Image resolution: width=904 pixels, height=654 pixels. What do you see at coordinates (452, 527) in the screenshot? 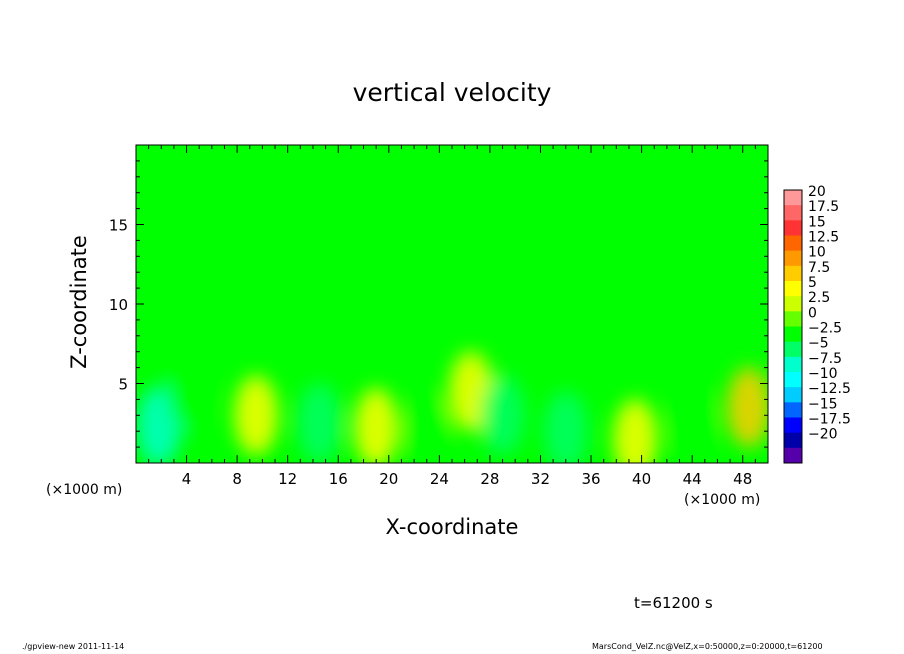
I see `x-axis-label: X-coordinate` at bounding box center [452, 527].